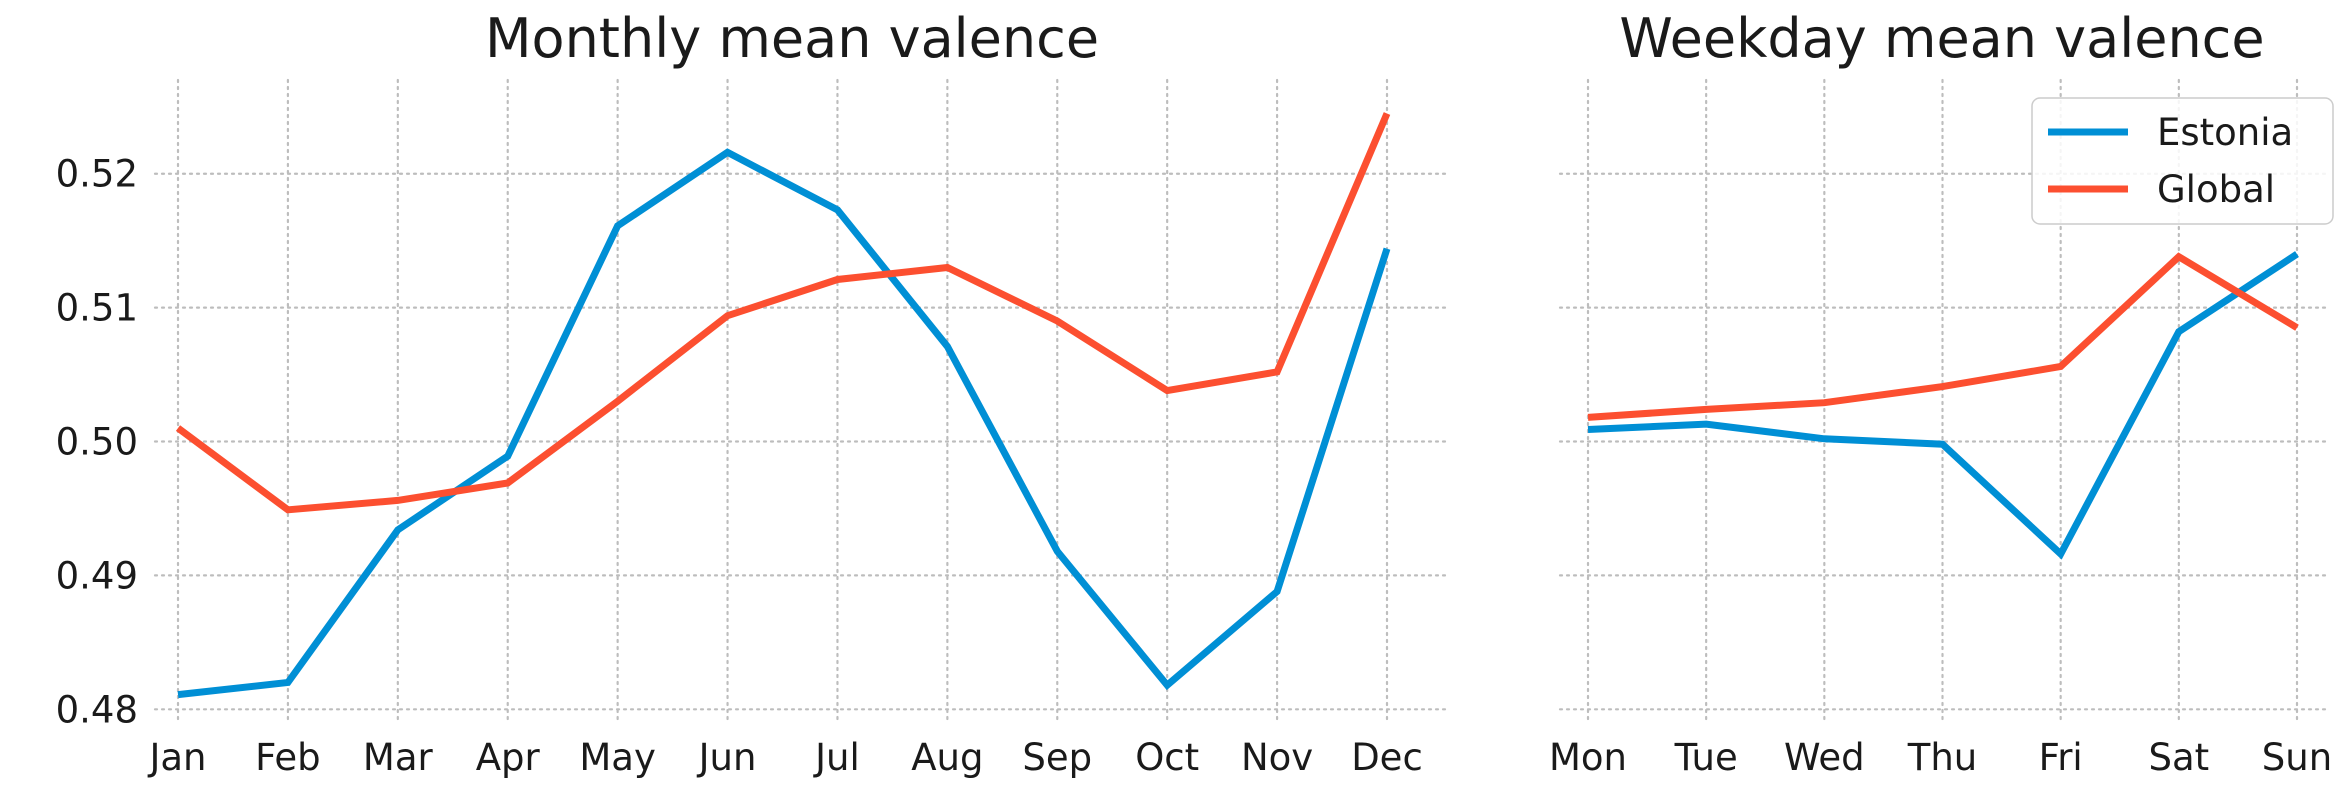 The image size is (2352, 798). What do you see at coordinates (617, 757) in the screenshot?
I see `x-tick-label: May` at bounding box center [617, 757].